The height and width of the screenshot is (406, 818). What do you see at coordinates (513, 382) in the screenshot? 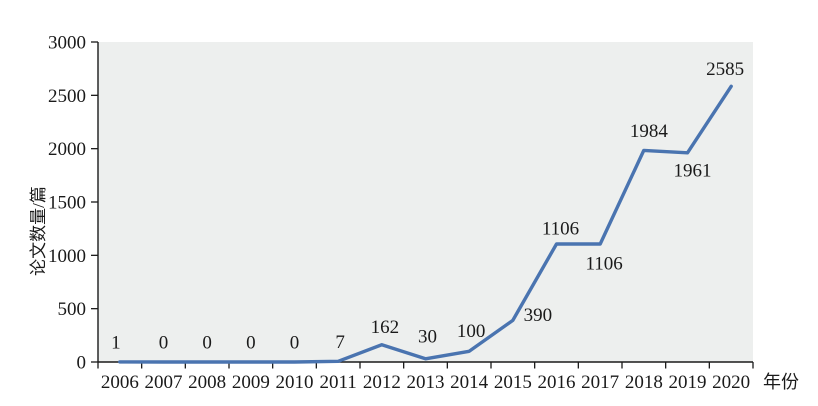
I see `x-tick-label: 2015` at bounding box center [513, 382].